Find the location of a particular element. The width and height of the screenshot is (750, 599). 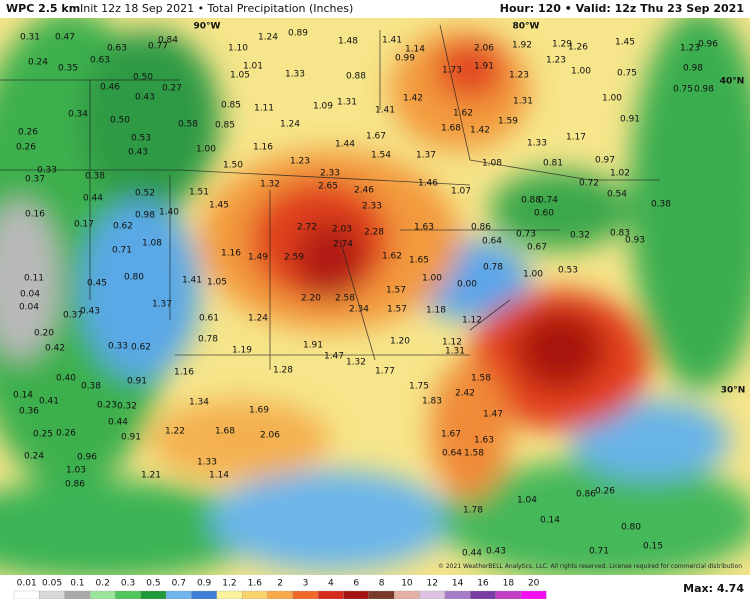

station-value: 1.18 is located at coordinates (436, 311).